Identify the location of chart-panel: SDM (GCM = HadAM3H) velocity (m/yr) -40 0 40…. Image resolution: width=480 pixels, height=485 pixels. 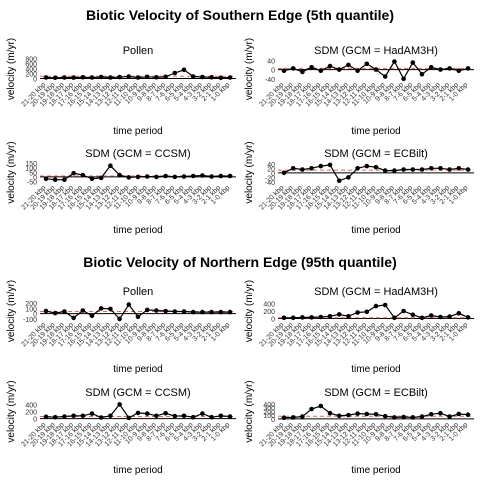
(359, 87).